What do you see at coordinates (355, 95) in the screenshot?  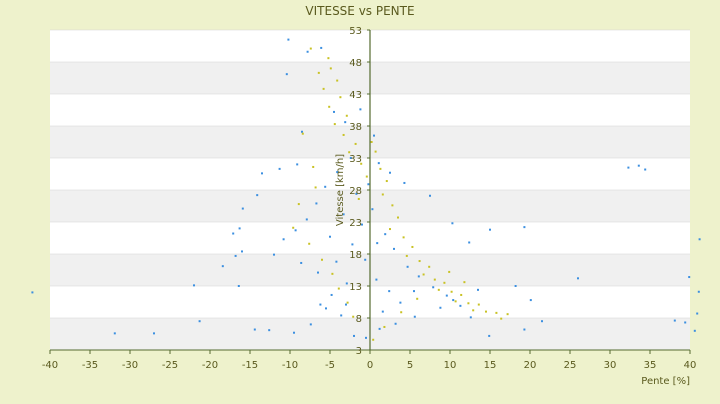 I see `y-tick-label: 43` at bounding box center [355, 95].